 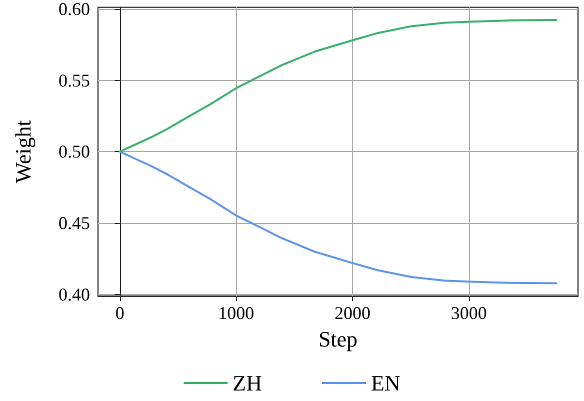 I want to click on y-tick-label: 0.50, so click(x=74, y=152).